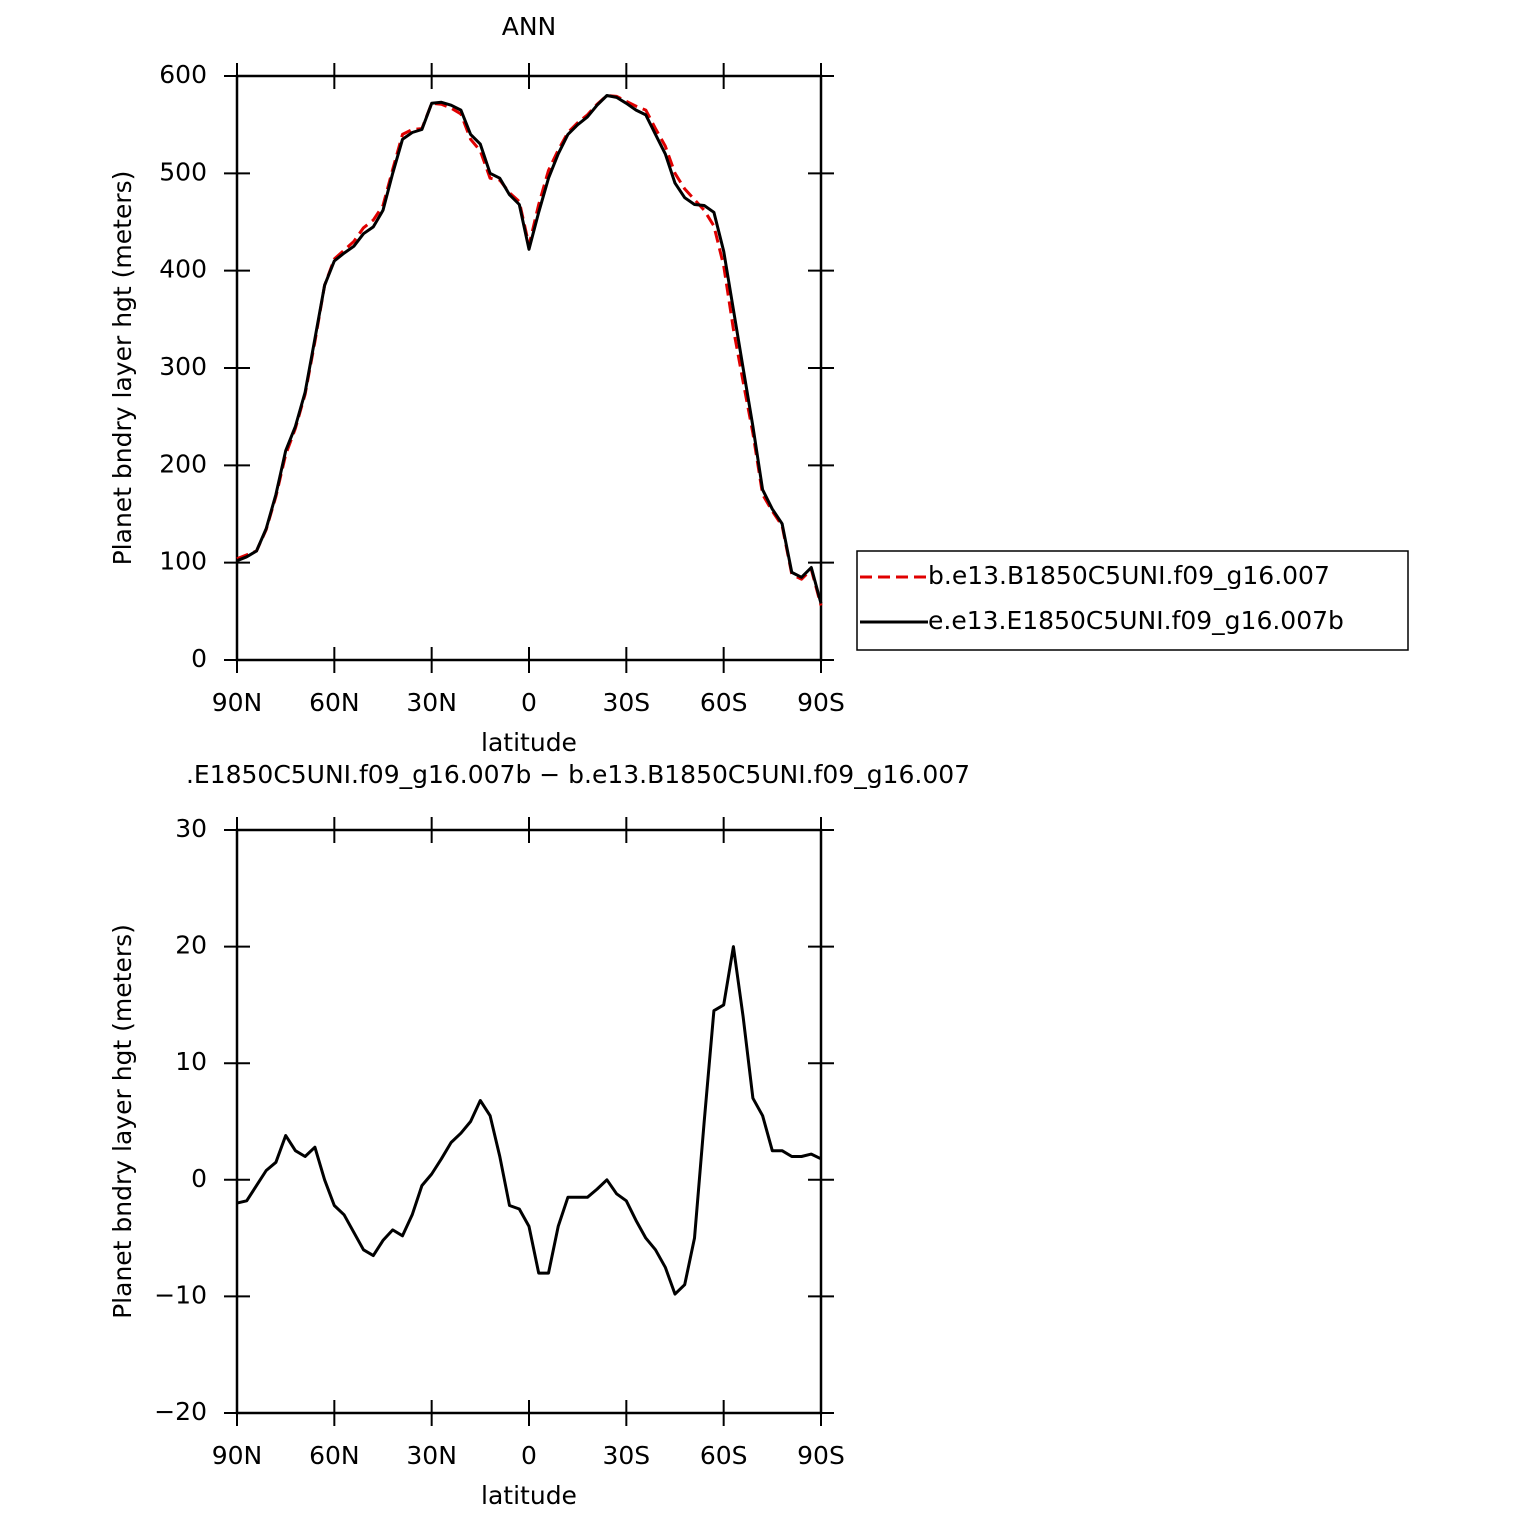  Describe the element at coordinates (183, 74) in the screenshot. I see `y-tick-label: 600` at that location.